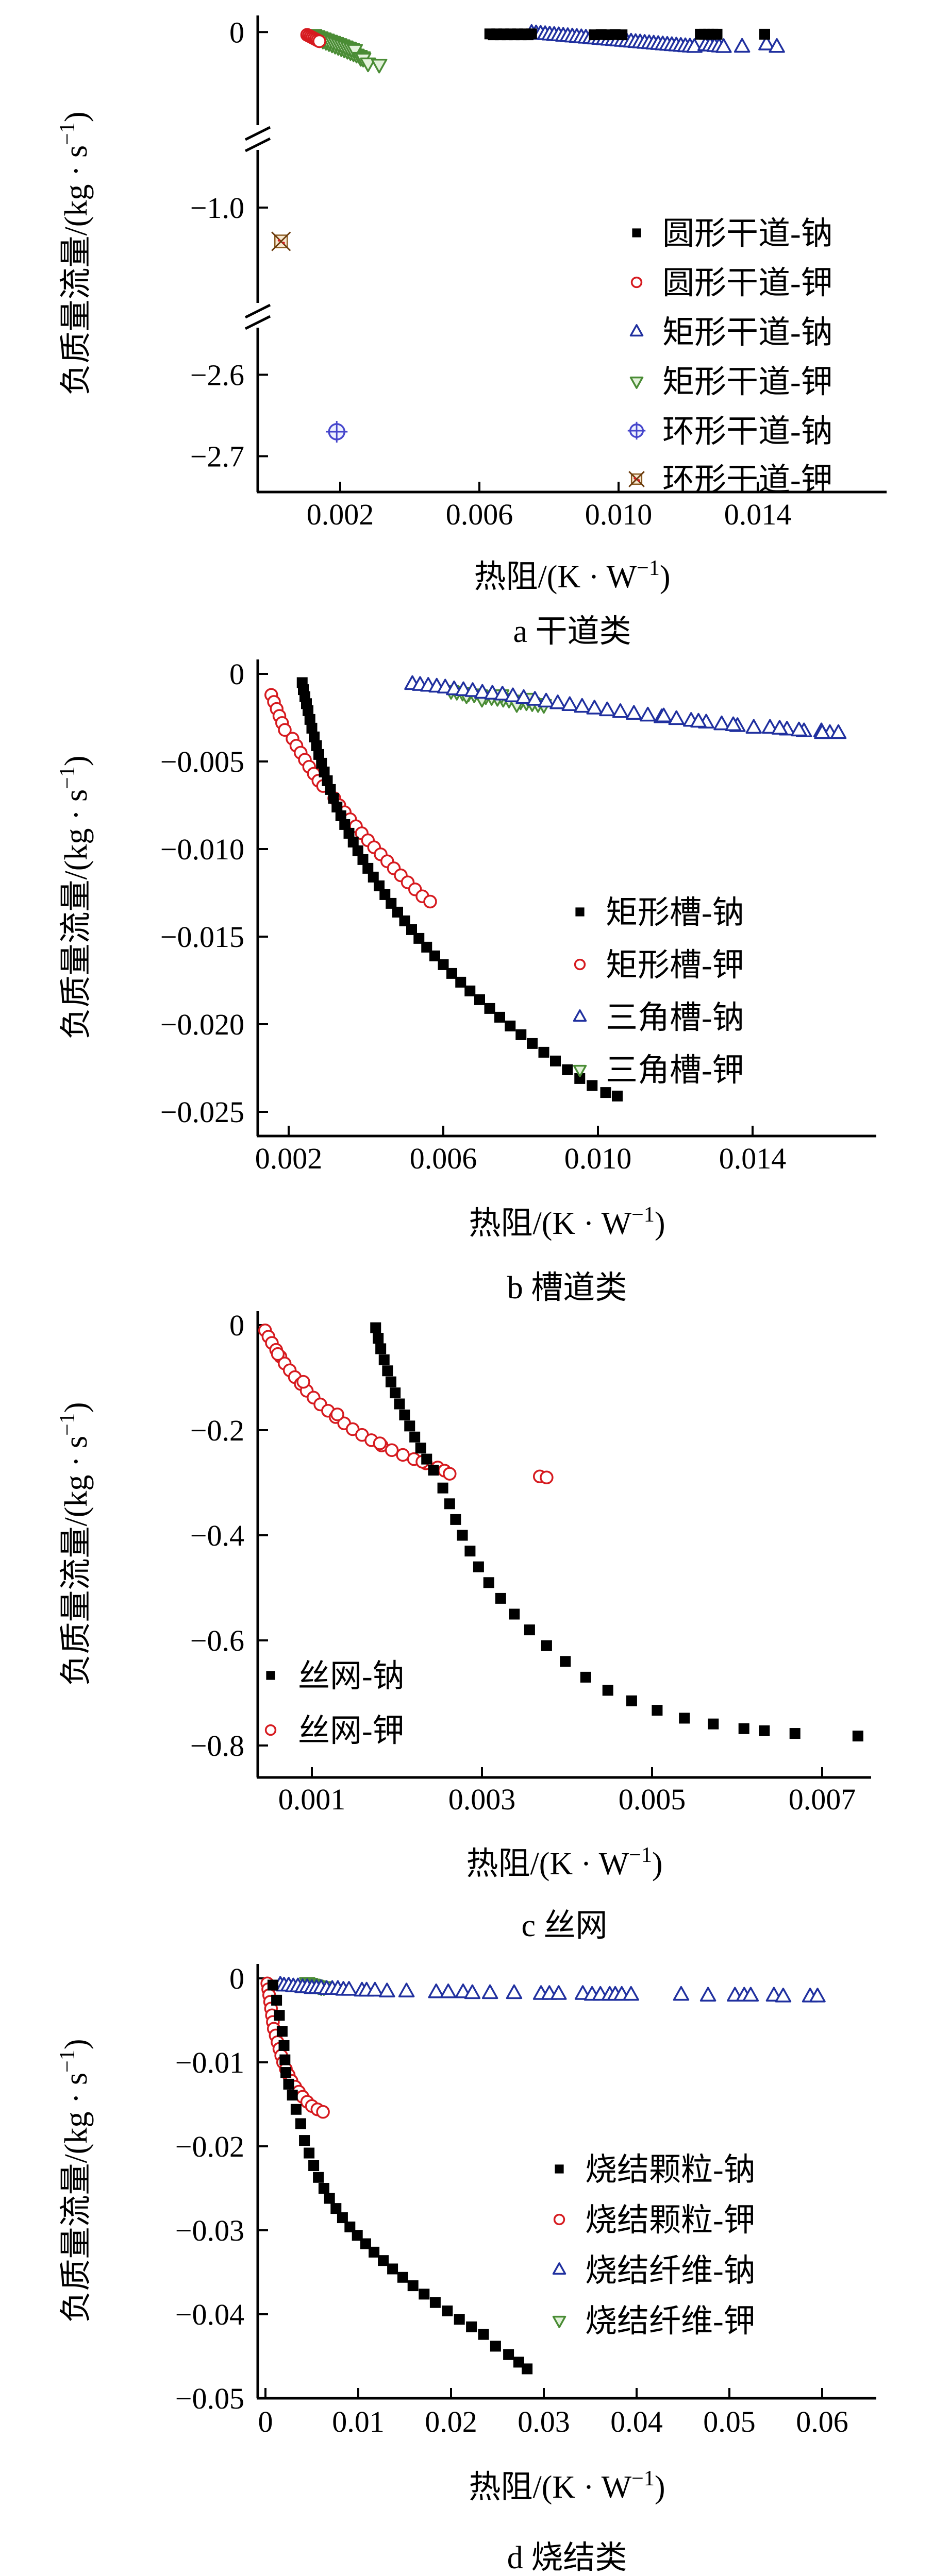 Image resolution: width=950 pixels, height=2576 pixels. What do you see at coordinates (334, 1731) in the screenshot?
I see `legend-item-丝网-钾: 丝网-钾` at bounding box center [334, 1731].